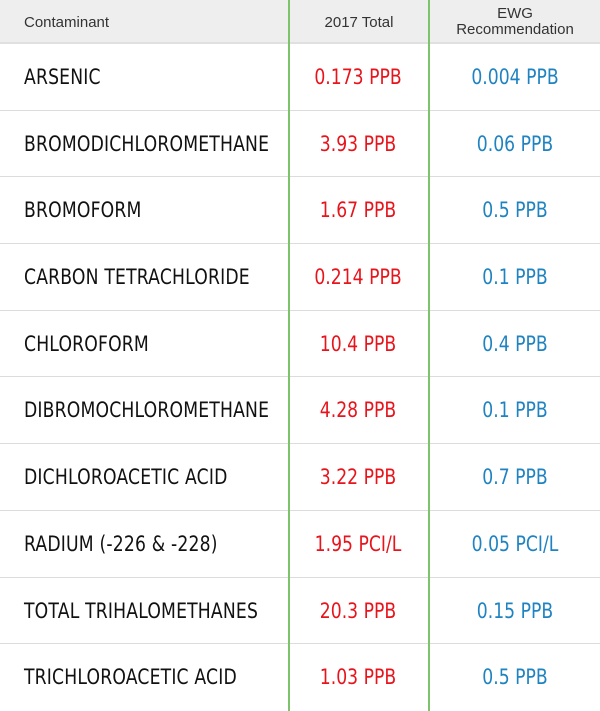  What do you see at coordinates (300, 677) in the screenshot?
I see `table-row: TRICHLOROACETIC ACID 1.03 PPB 0.5 PPB` at bounding box center [300, 677].